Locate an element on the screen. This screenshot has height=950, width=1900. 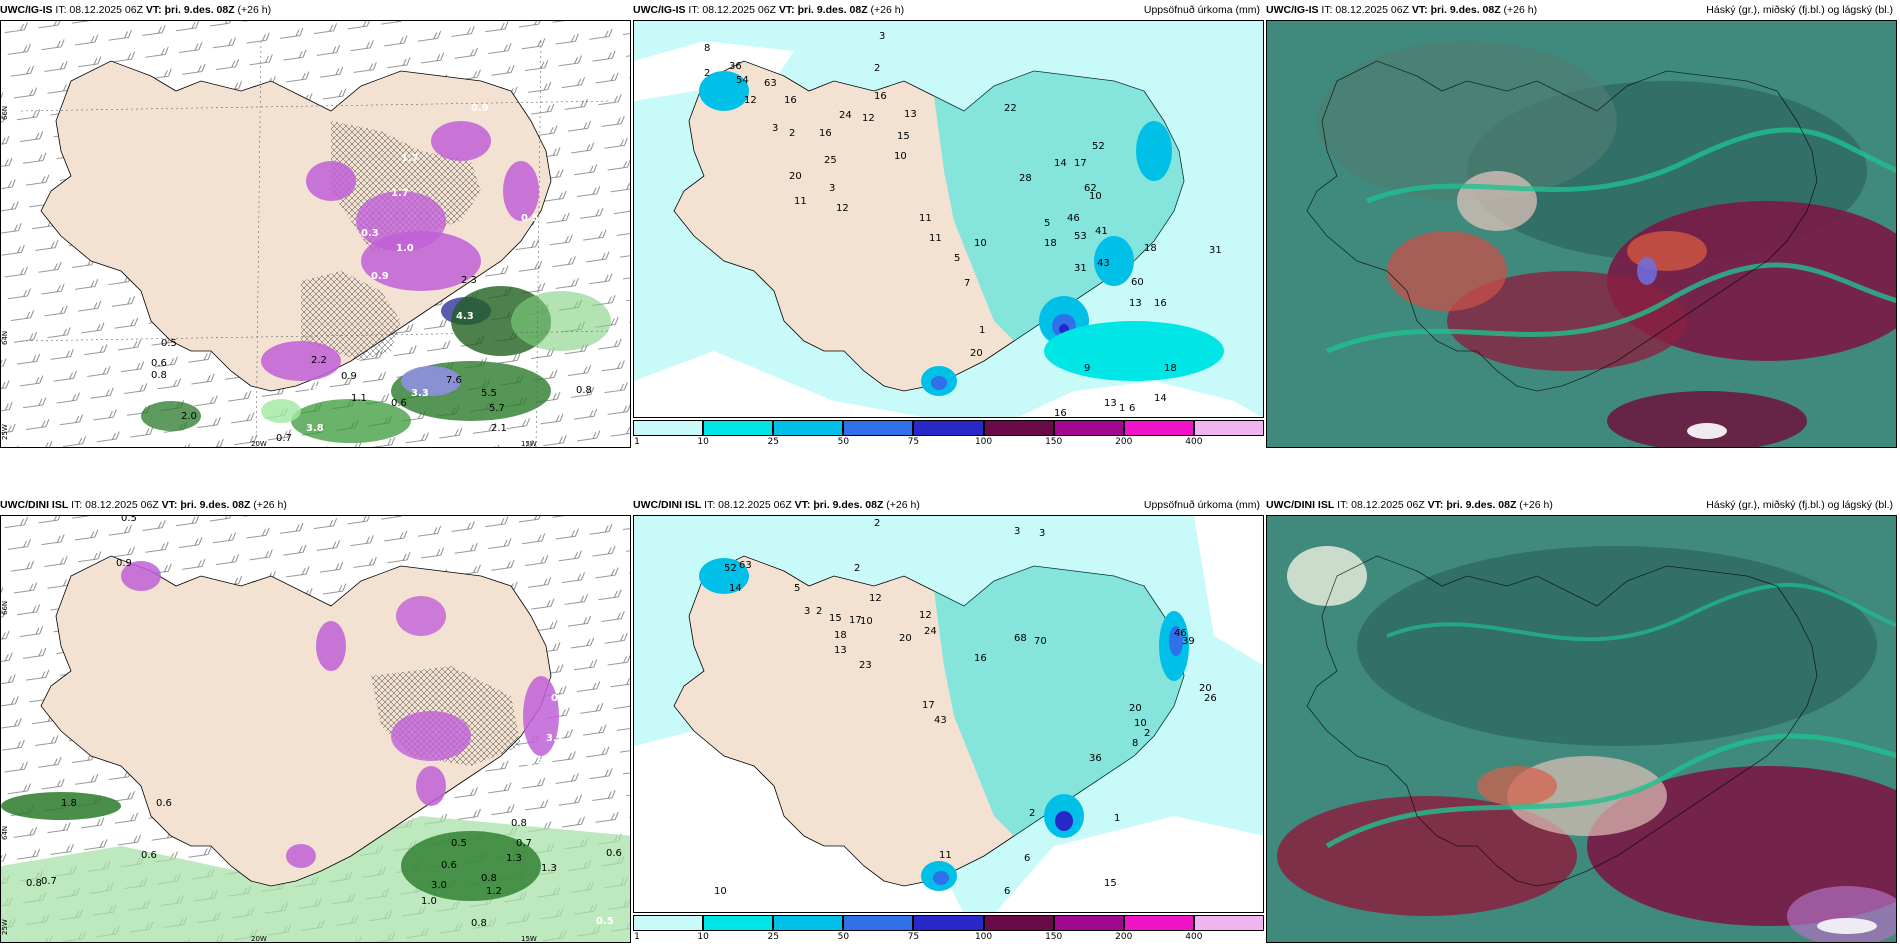
lon-label-20: 20W is located at coordinates (259, 444).